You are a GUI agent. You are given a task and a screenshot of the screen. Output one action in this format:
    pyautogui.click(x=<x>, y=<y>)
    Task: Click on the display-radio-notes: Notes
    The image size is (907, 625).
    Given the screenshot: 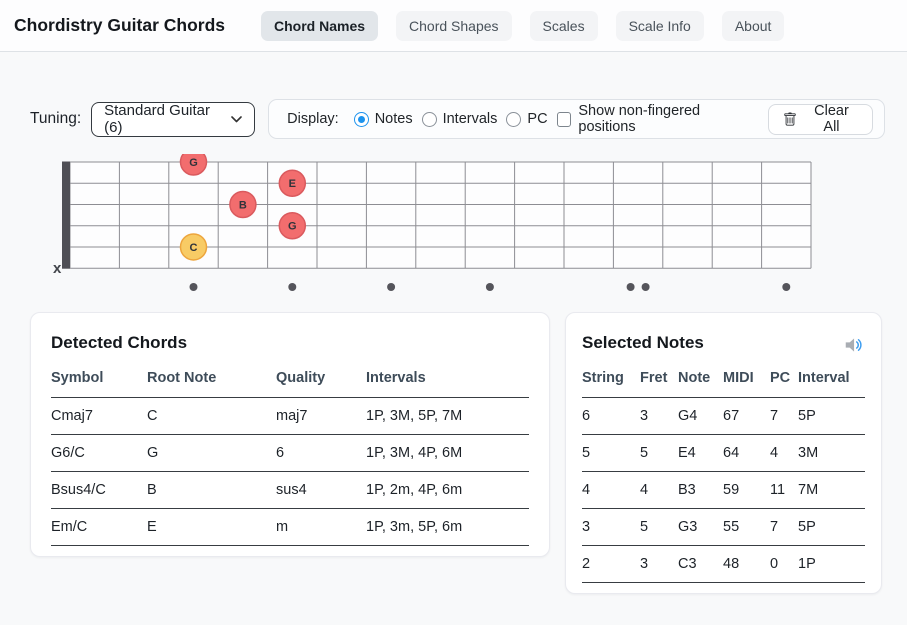 What is the action you would take?
    pyautogui.click(x=383, y=119)
    